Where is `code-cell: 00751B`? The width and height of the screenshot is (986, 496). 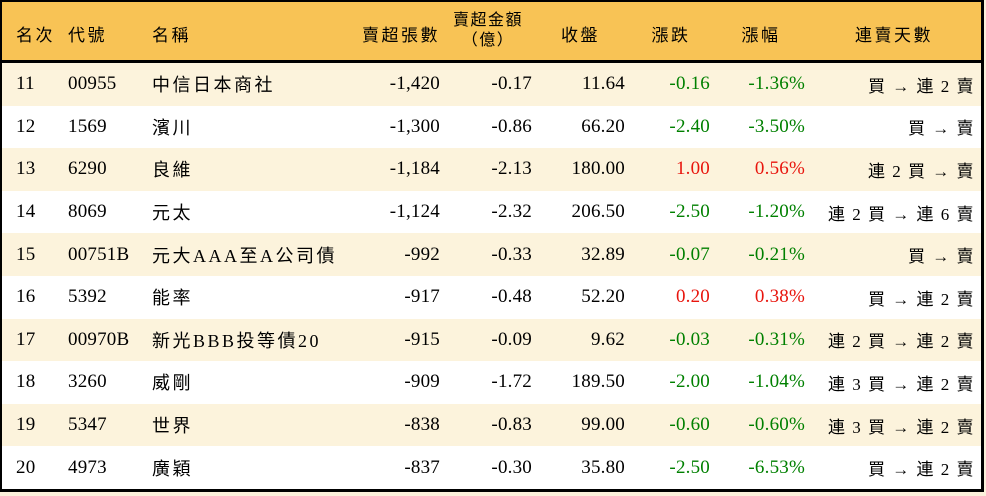
code-cell: 00751B is located at coordinates (99, 254).